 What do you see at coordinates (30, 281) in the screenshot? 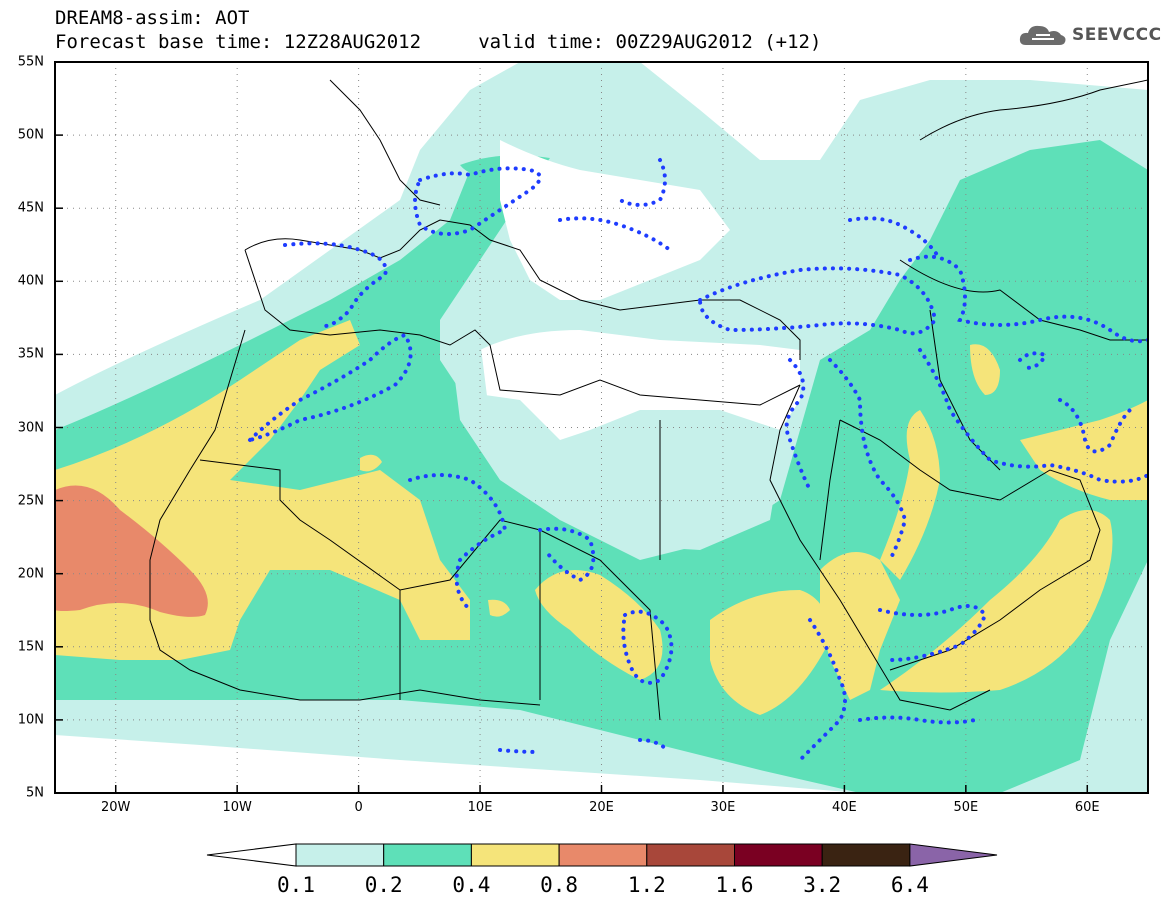
I see `lat-label: 40N` at bounding box center [30, 281].